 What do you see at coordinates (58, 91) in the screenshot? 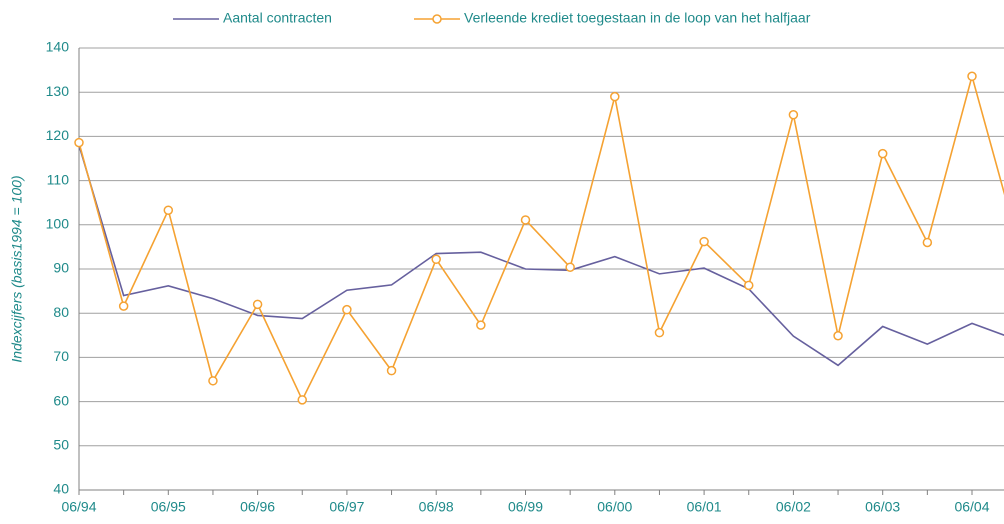
I see `y-tick-label: 130` at bounding box center [58, 91].